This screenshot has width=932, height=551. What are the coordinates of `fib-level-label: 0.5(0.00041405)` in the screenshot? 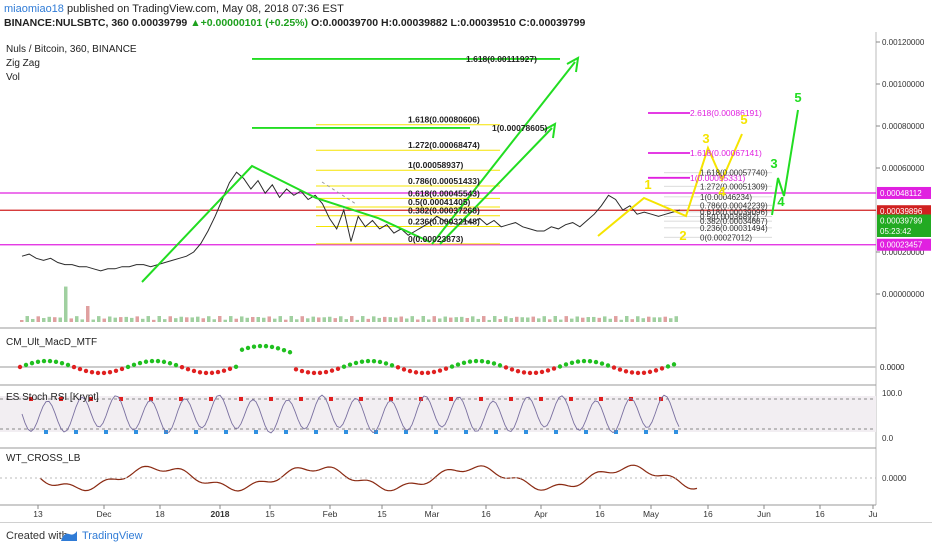 It's located at (439, 202).